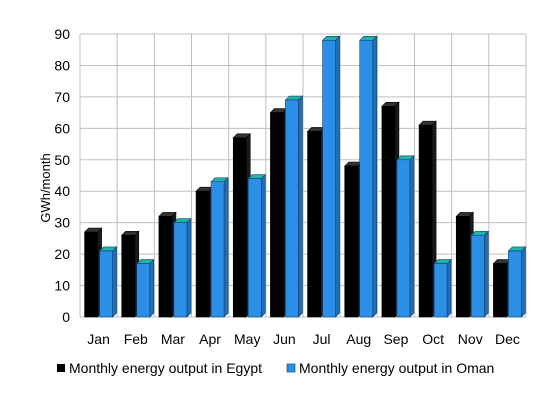 This screenshot has height=405, width=550. I want to click on x-category-label: May, so click(247, 339).